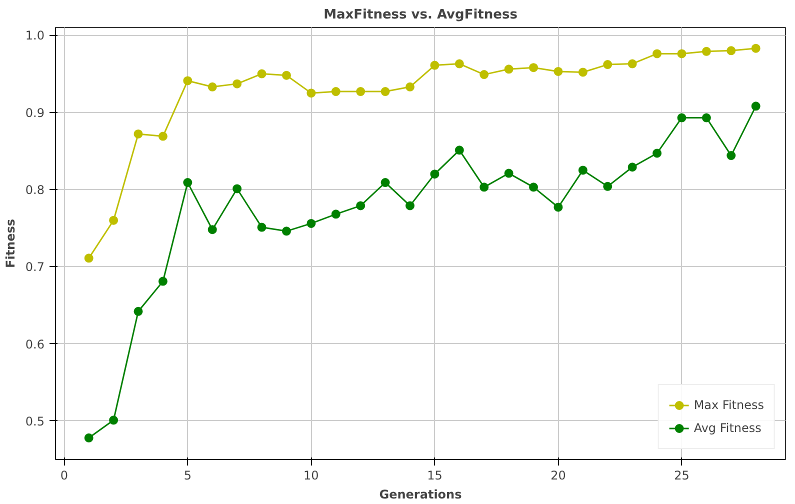 Image resolution: width=795 pixels, height=504 pixels. I want to click on legend-label: Avg Fitness, so click(728, 428).